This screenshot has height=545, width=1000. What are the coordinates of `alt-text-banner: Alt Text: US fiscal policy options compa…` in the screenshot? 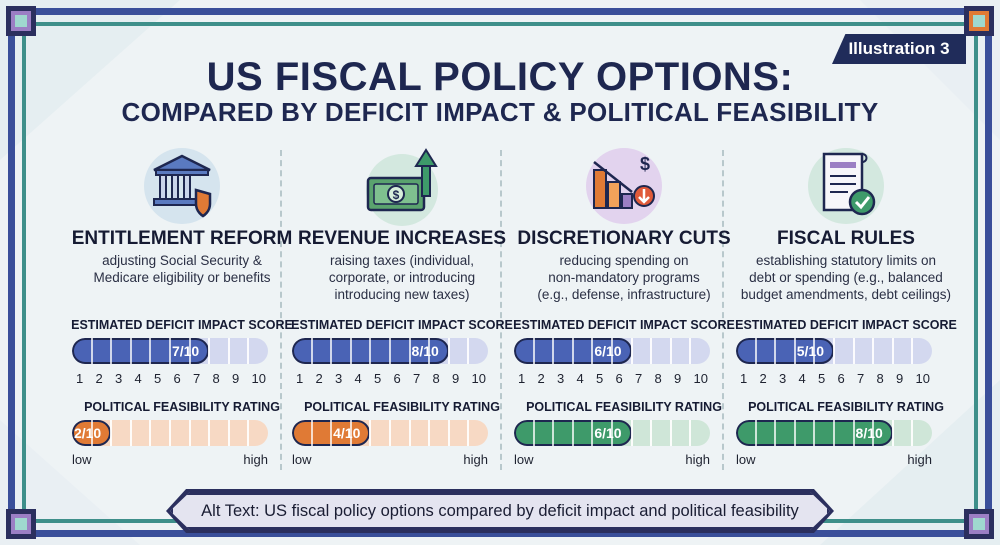 It's located at (500, 511).